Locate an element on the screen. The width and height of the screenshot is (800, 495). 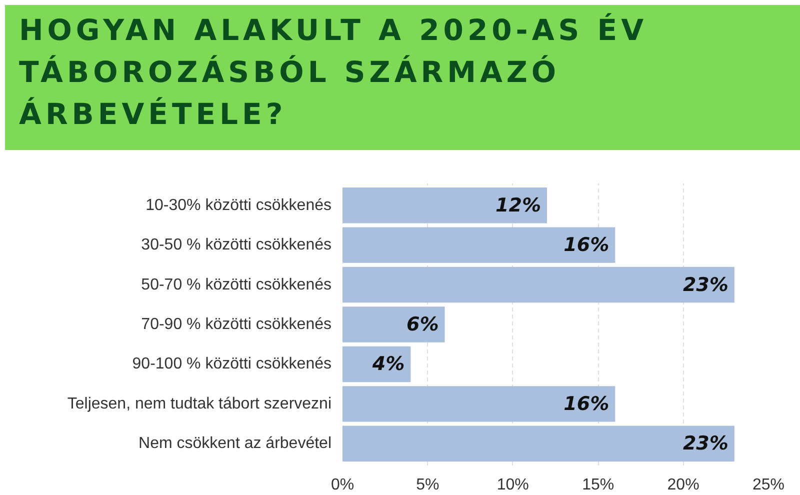
x-tick-label: 5% is located at coordinates (428, 485).